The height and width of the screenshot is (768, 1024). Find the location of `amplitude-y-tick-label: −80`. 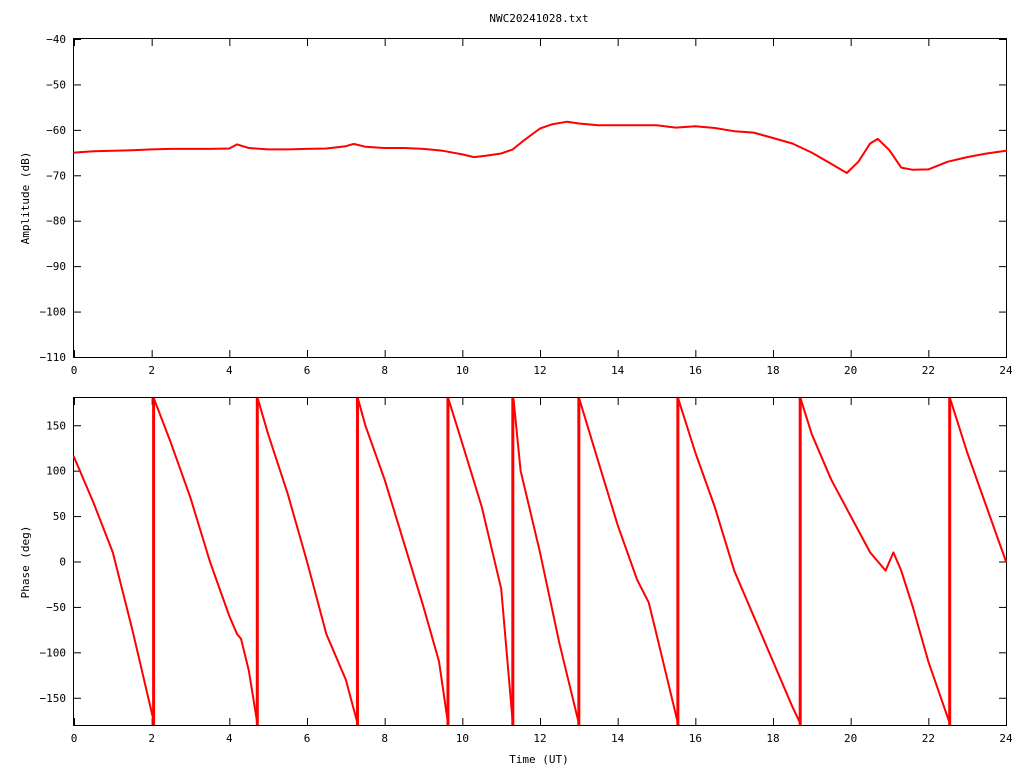

amplitude-y-tick-label: −80 is located at coordinates (56, 221).